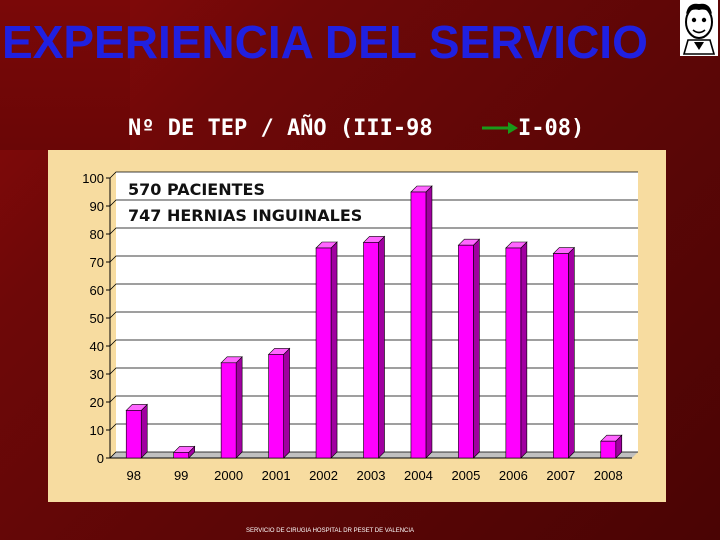 This screenshot has height=540, width=720. What do you see at coordinates (465, 475) in the screenshot?
I see `x-tick-label: 2005` at bounding box center [465, 475].